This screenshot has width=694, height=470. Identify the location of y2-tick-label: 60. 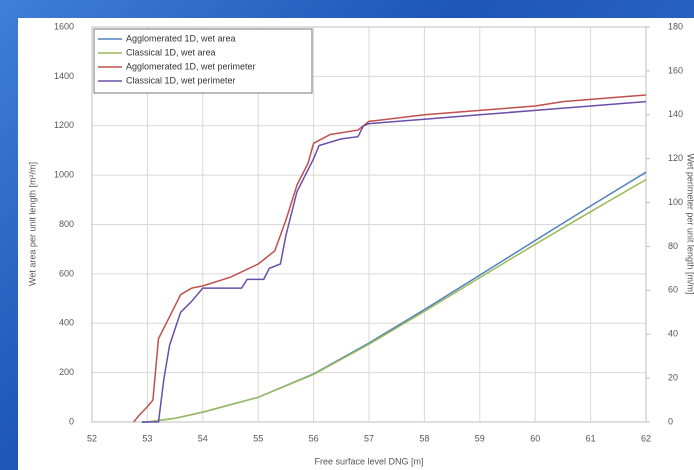
(673, 290).